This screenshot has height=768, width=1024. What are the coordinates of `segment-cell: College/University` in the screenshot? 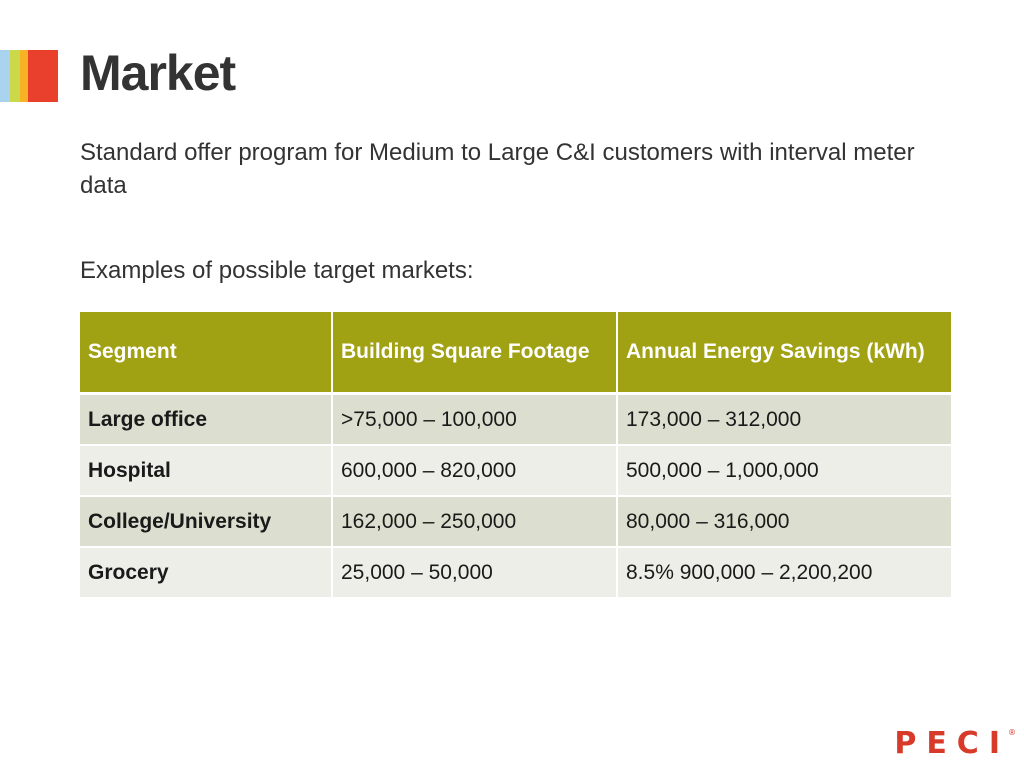 It's located at (206, 521).